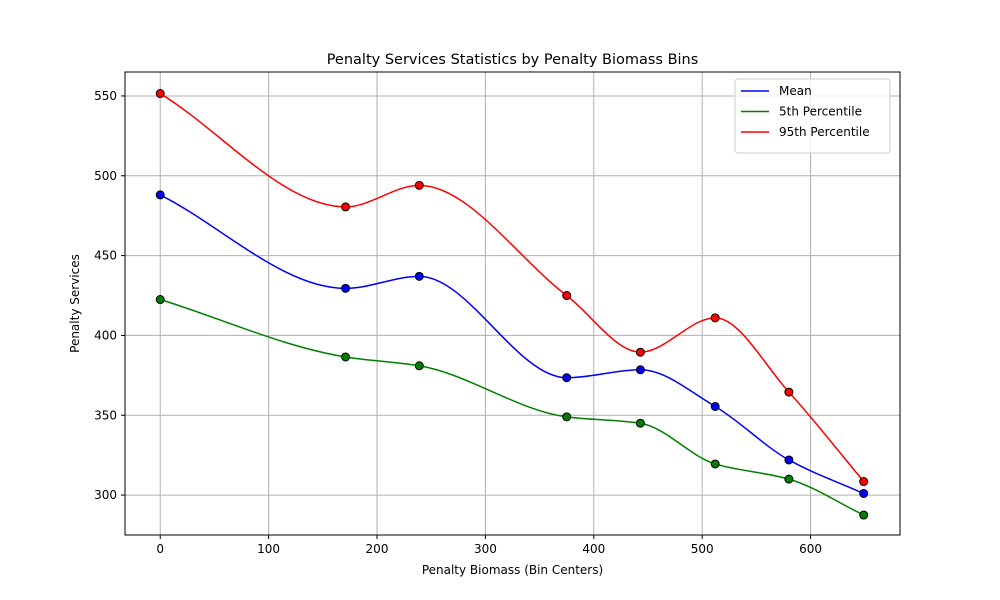 Image resolution: width=1000 pixels, height=600 pixels. Describe the element at coordinates (795, 91) in the screenshot. I see `legend-label-mean: Mean` at that location.